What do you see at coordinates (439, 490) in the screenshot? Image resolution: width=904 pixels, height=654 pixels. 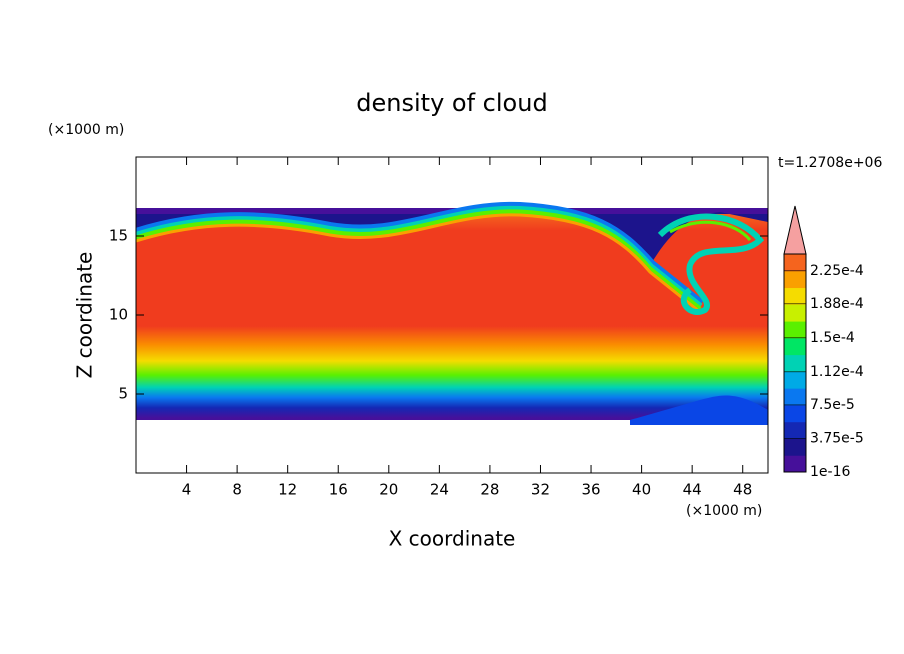 I see `x-tick-label: 24` at bounding box center [439, 490].